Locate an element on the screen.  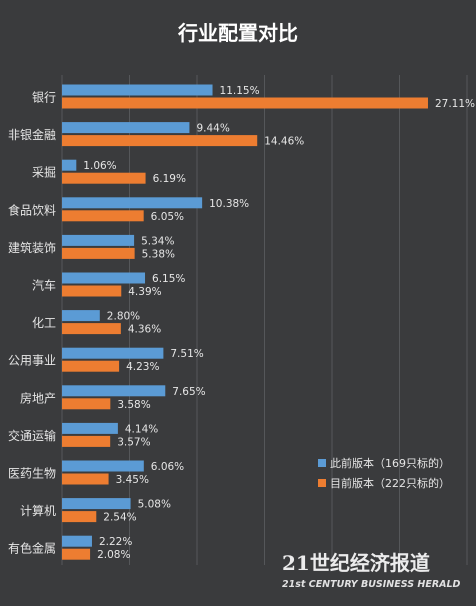
data-label: 9.44% is located at coordinates (212, 129).